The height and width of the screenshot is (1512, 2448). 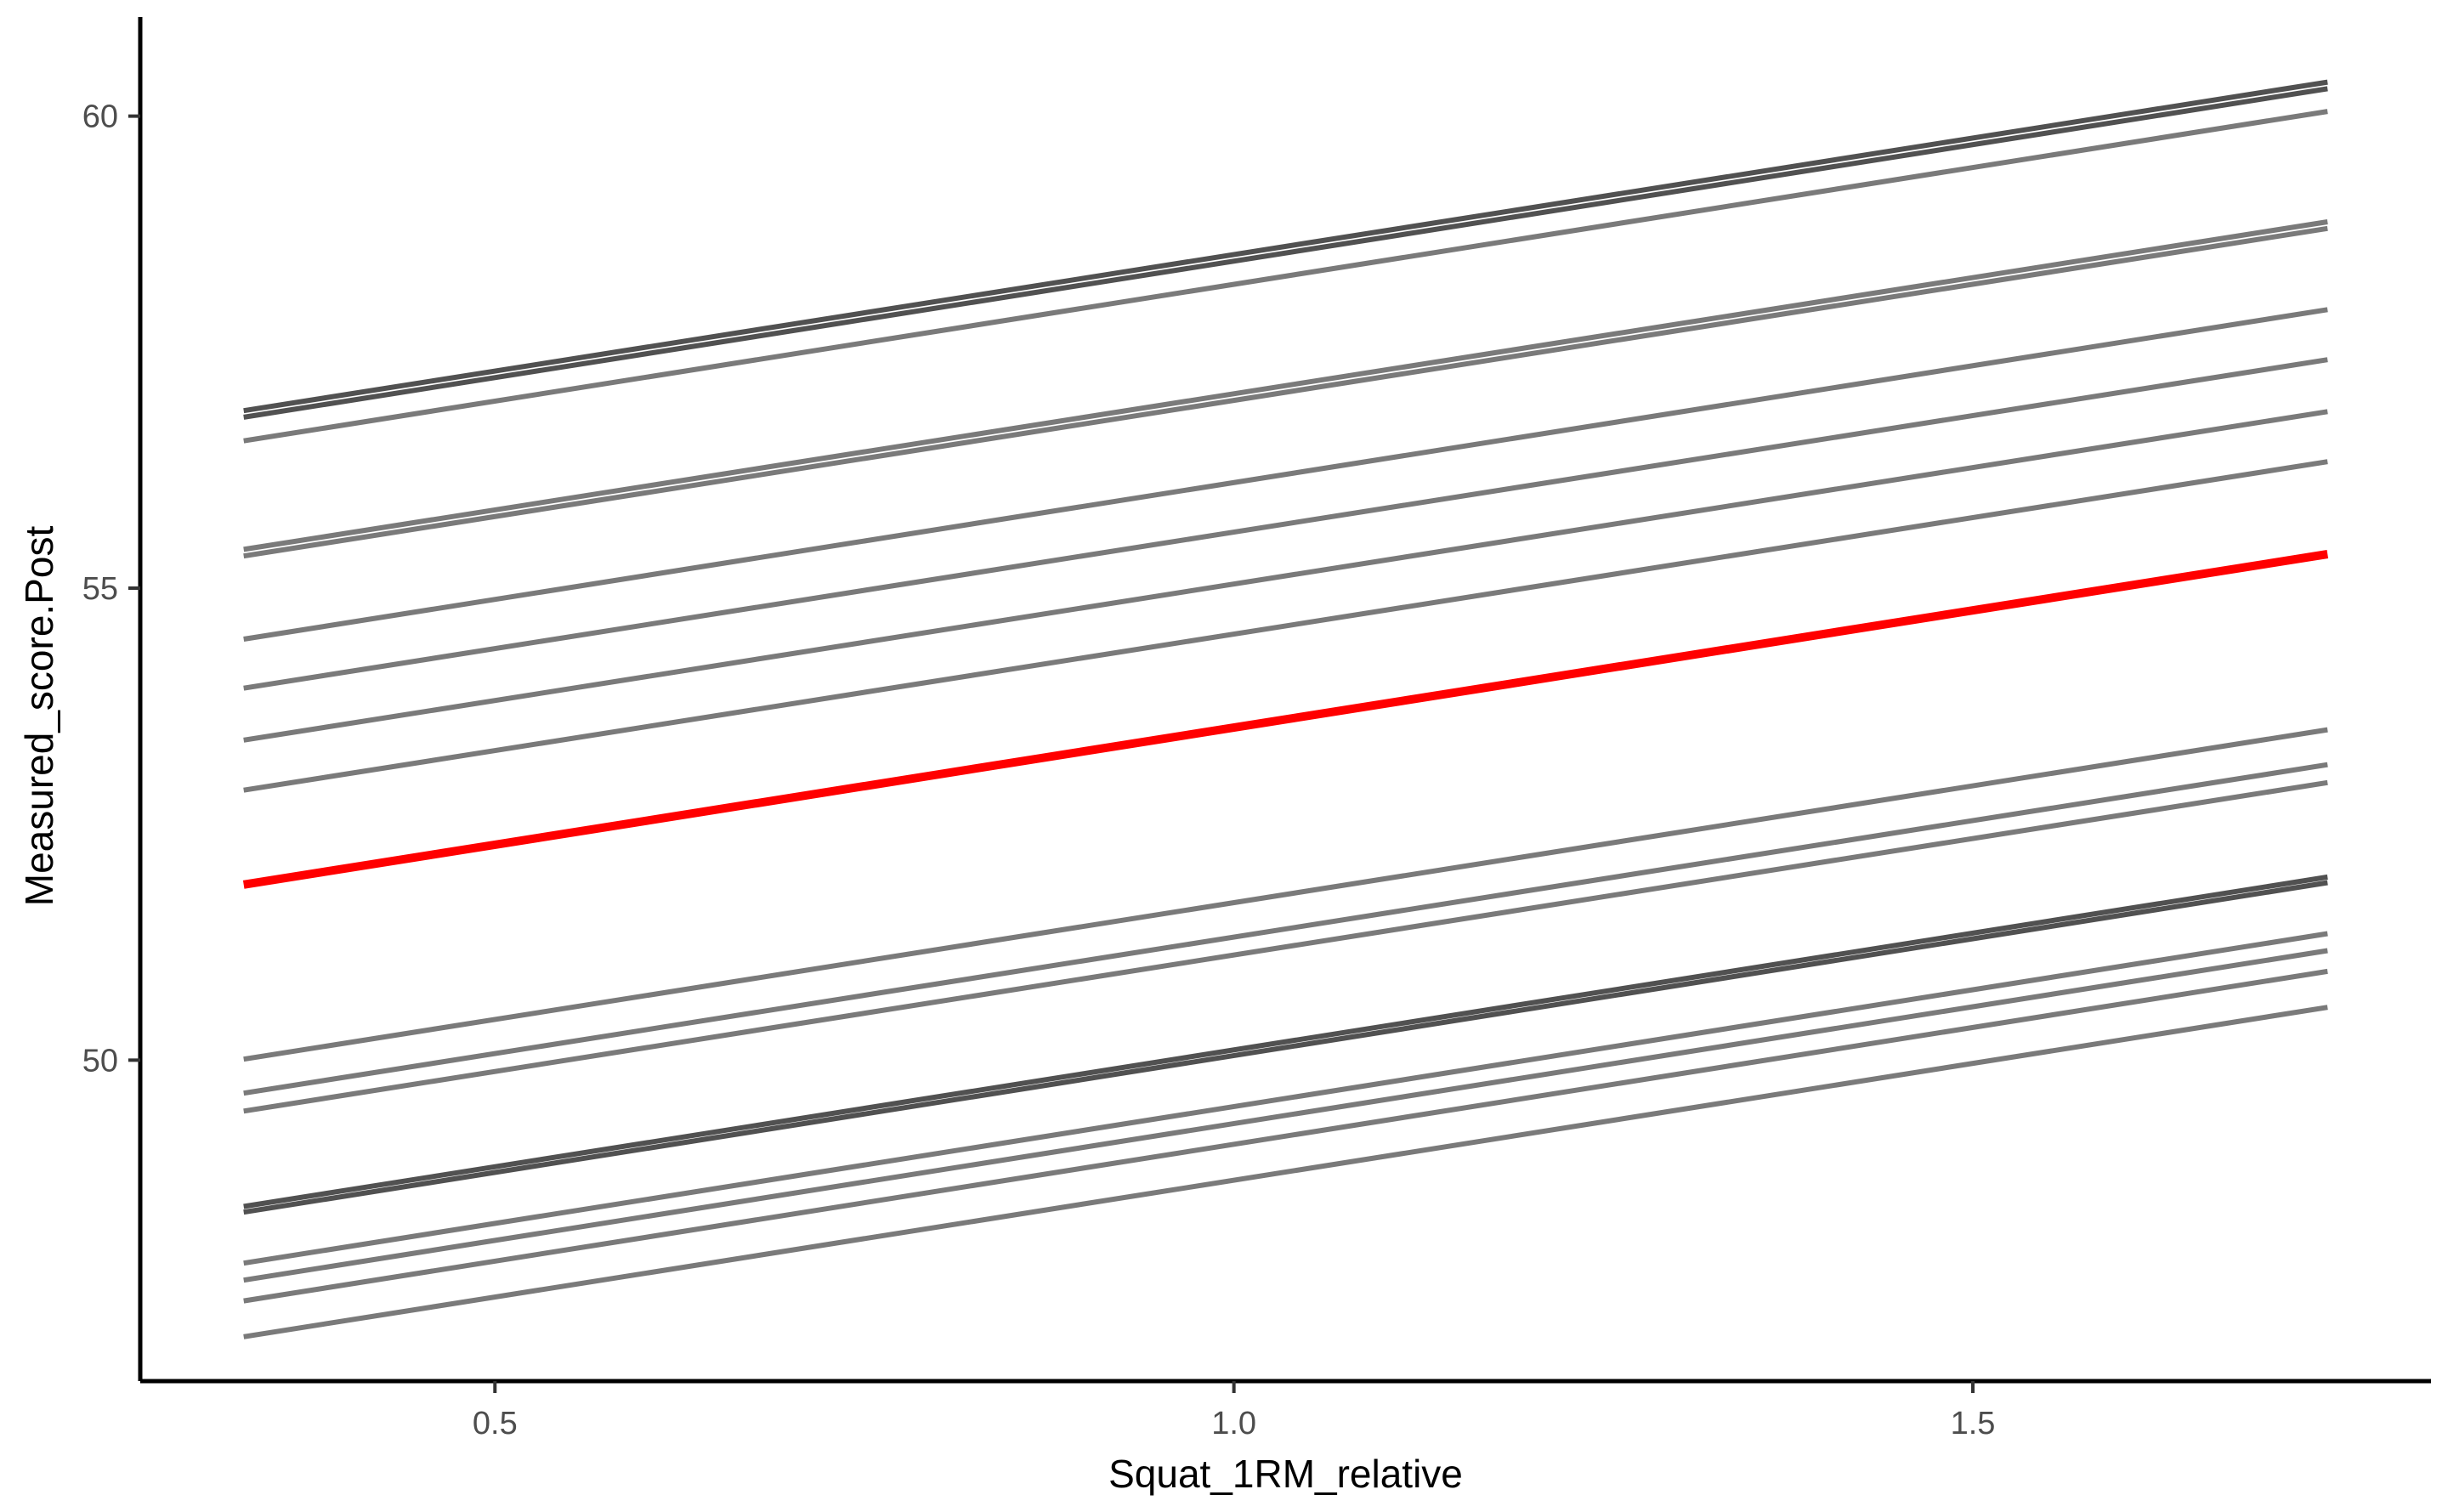 What do you see at coordinates (1974, 1423) in the screenshot?
I see `x-tick-label: 1.5` at bounding box center [1974, 1423].